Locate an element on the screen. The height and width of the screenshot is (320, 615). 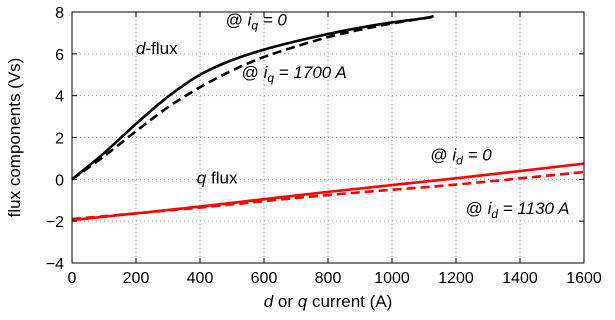
annotation-iq1700: @ iq = 1700 A is located at coordinates (294, 74).